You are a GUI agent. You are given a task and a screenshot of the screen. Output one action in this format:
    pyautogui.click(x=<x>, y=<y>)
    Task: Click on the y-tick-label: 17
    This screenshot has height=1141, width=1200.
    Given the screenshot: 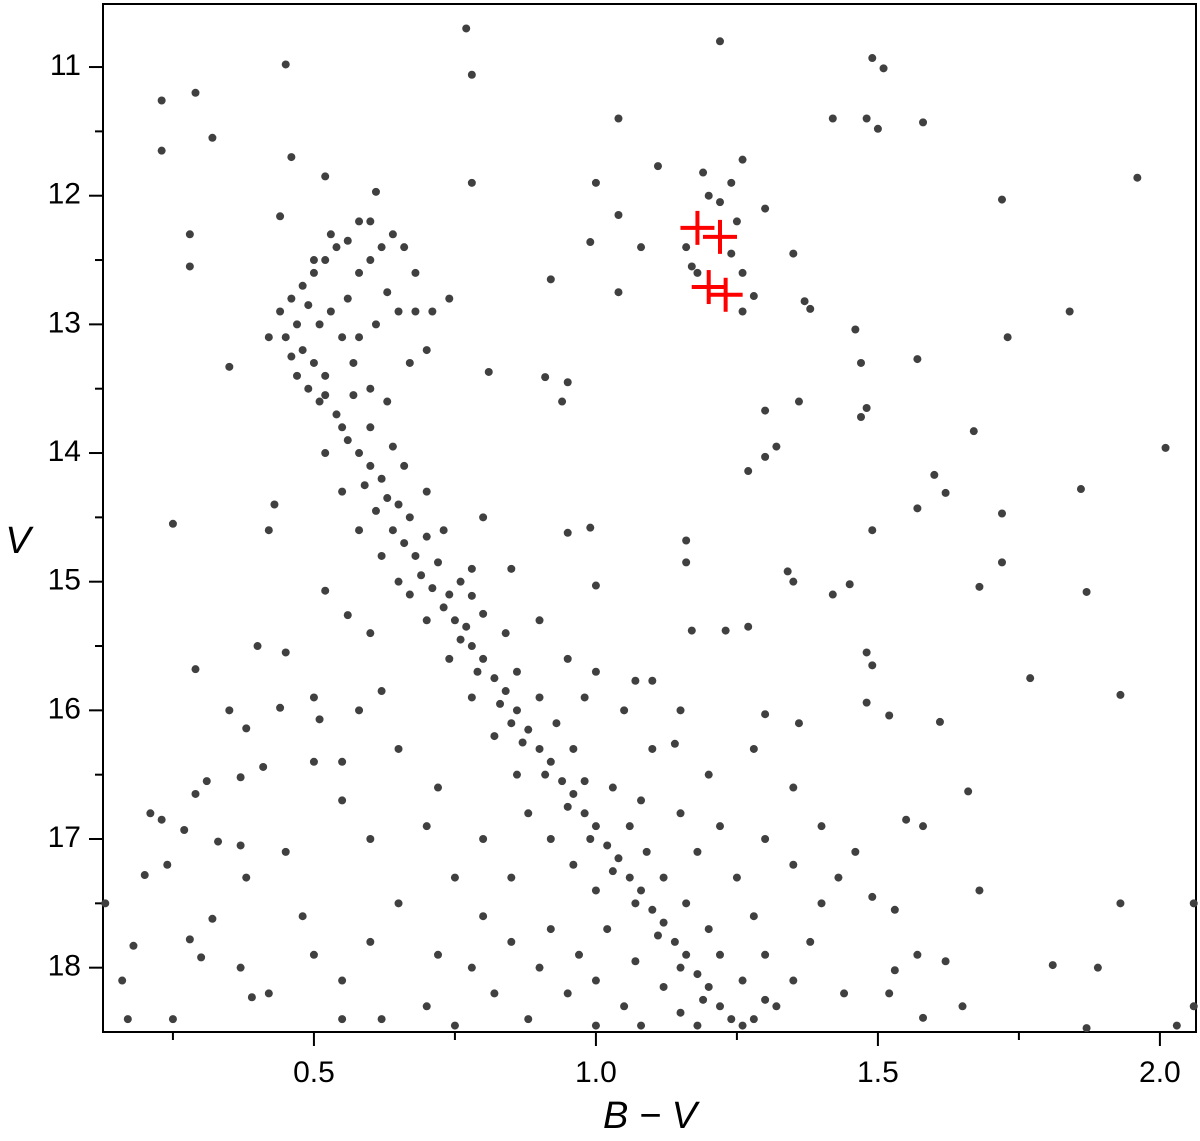 What is the action you would take?
    pyautogui.click(x=64, y=837)
    